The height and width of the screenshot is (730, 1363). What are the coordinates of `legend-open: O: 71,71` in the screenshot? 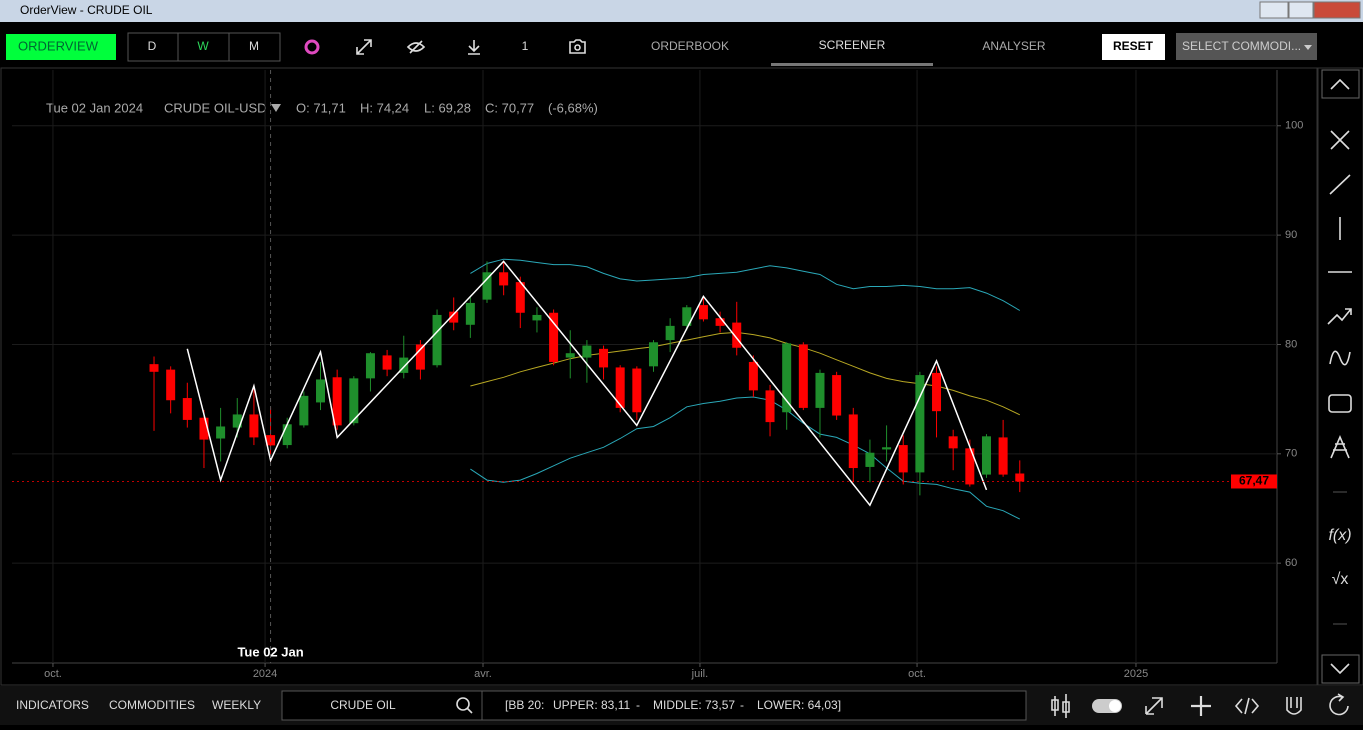 It's located at (321, 107).